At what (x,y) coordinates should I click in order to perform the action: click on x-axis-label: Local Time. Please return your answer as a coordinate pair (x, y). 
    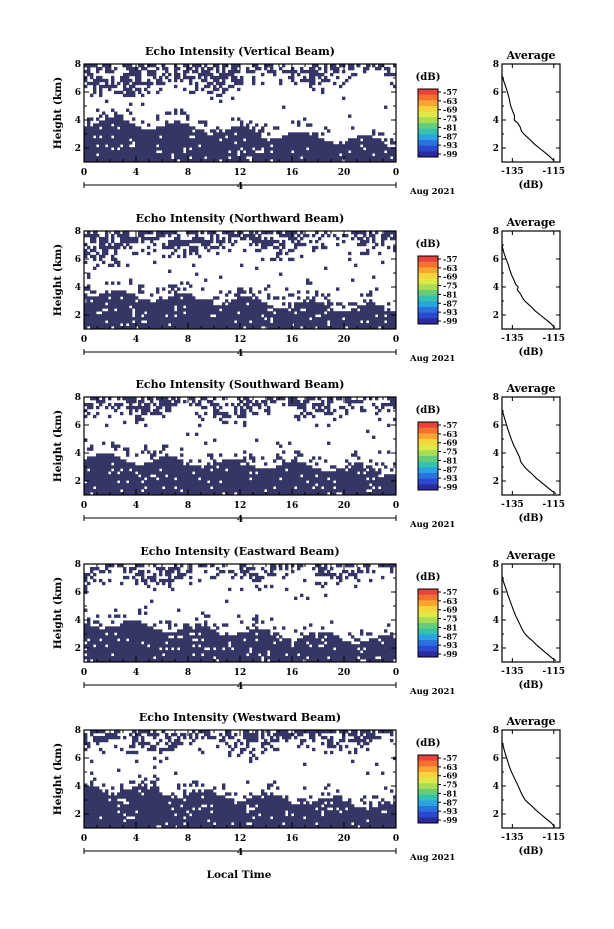
    Looking at the image, I should click on (239, 875).